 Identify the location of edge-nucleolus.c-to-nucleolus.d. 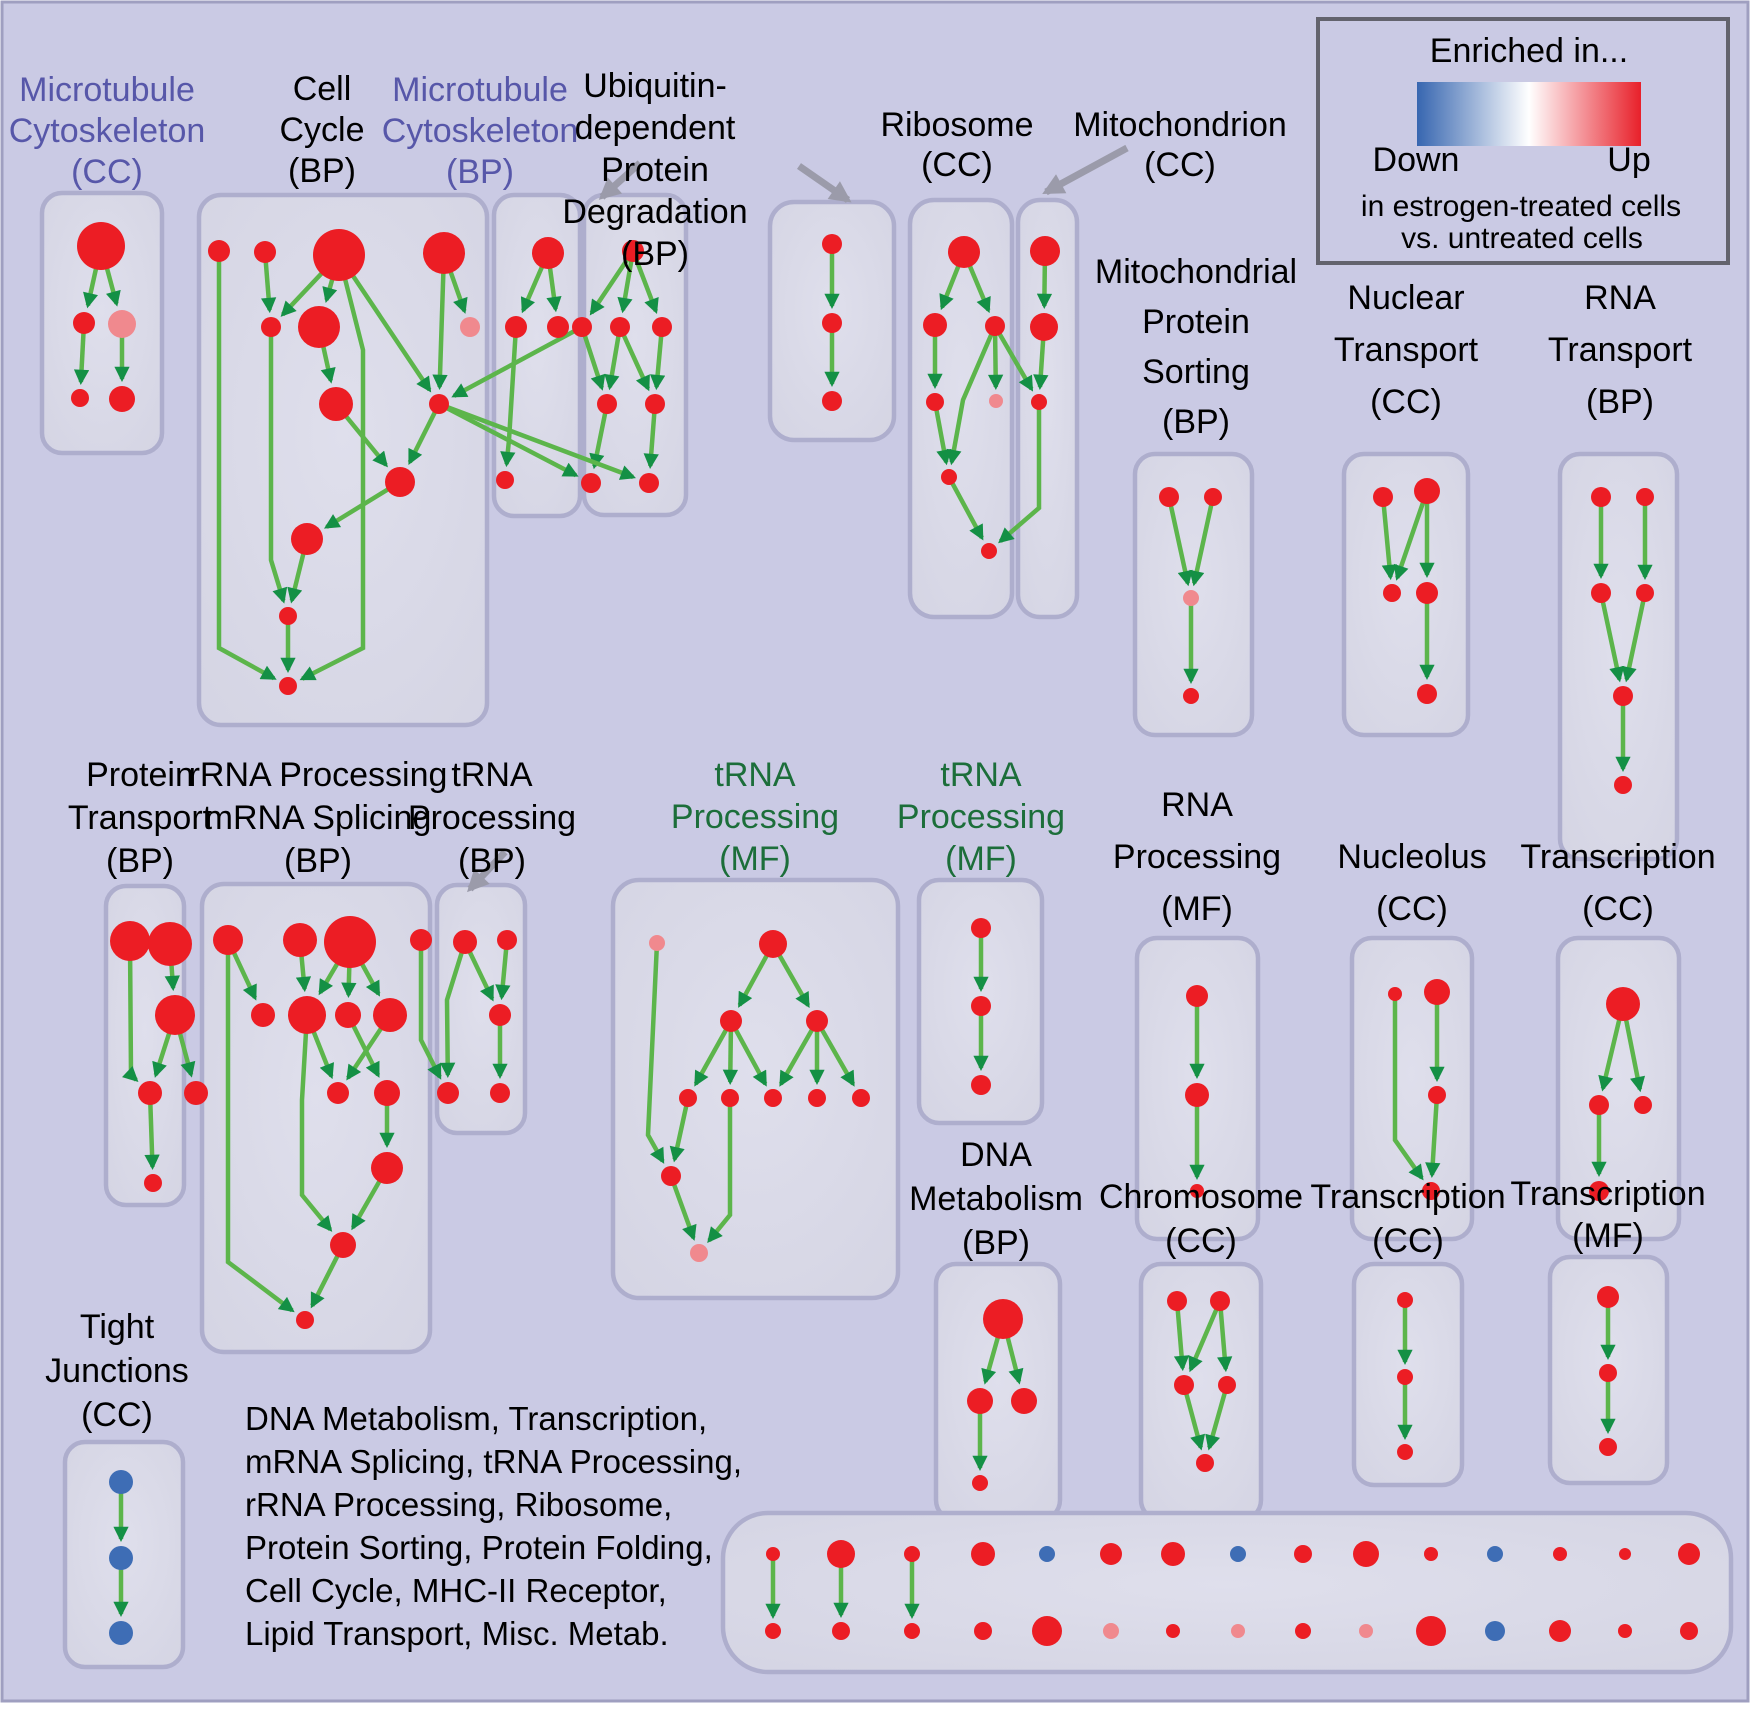
(1433, 1136).